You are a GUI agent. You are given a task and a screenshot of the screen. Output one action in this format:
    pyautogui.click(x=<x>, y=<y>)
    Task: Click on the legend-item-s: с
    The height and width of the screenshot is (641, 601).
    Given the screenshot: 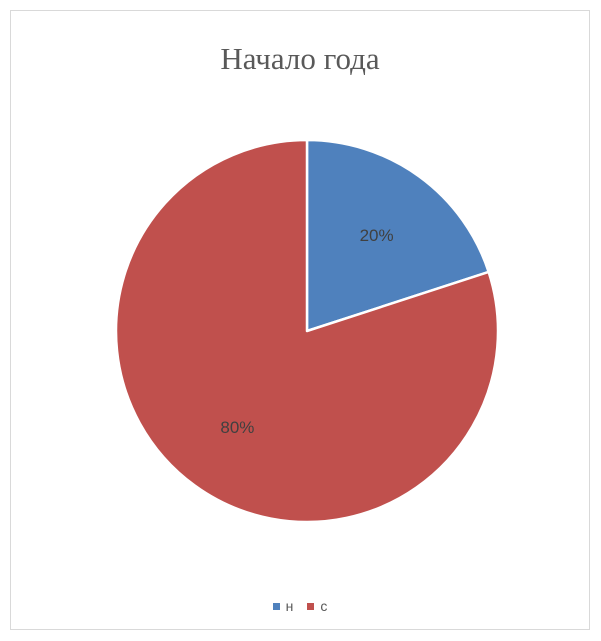 What is the action you would take?
    pyautogui.click(x=317, y=606)
    